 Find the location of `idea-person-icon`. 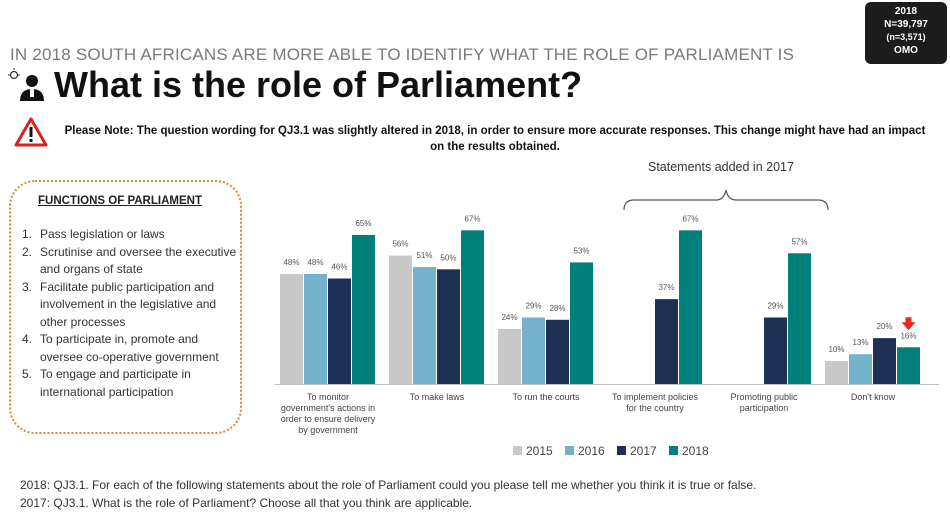

idea-person-icon is located at coordinates (26, 84).